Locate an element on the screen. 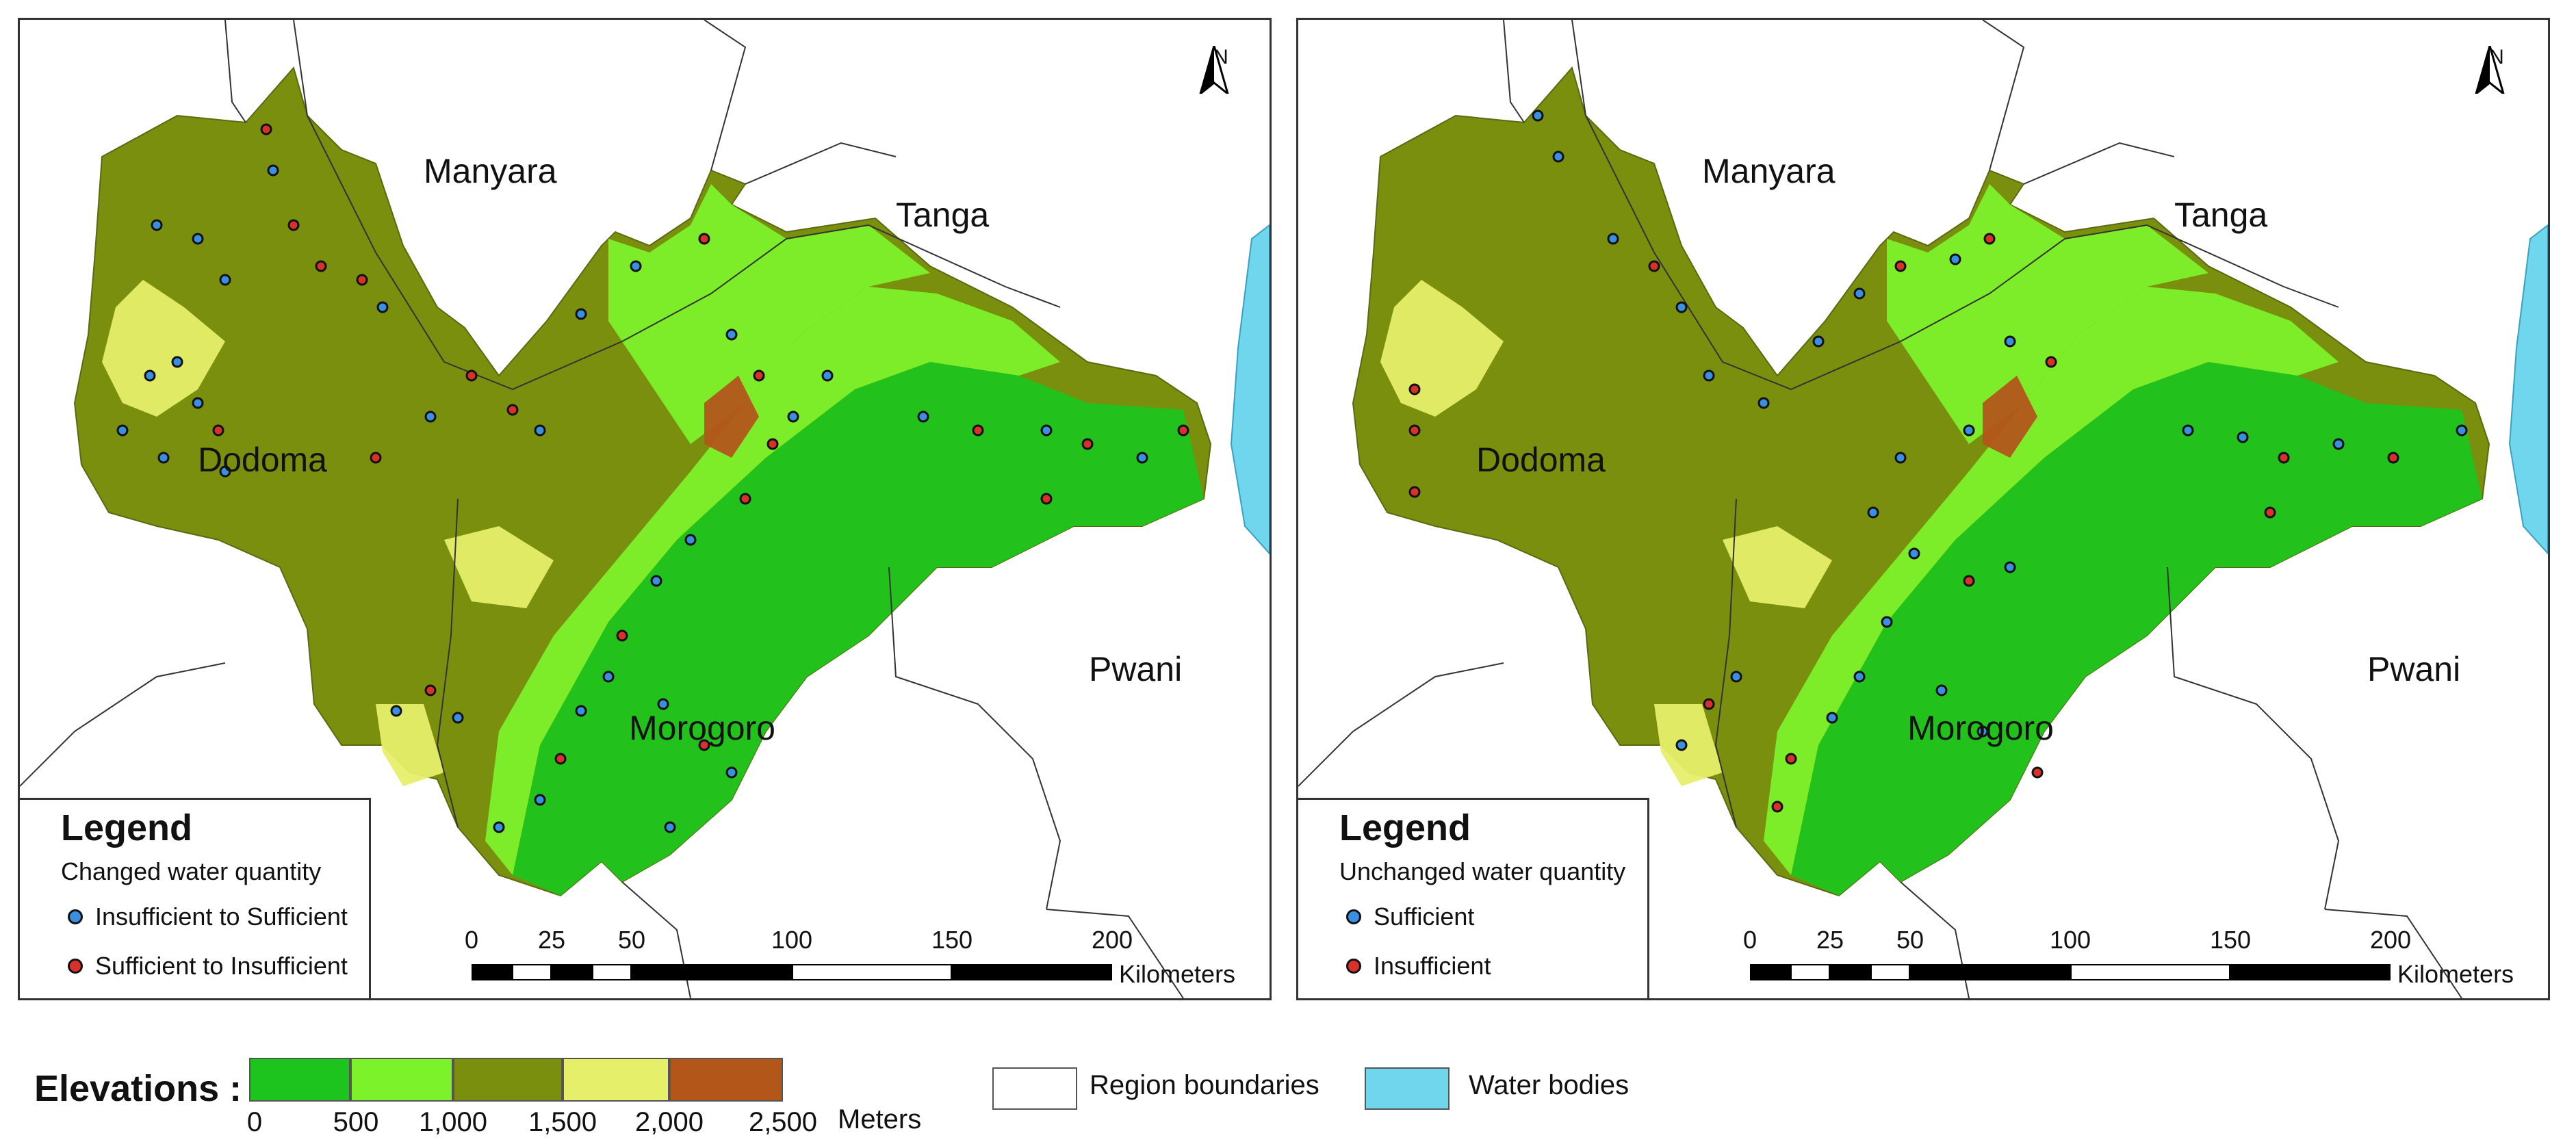 This screenshot has width=2576, height=1144. south-highland is located at coordinates (1688, 745).